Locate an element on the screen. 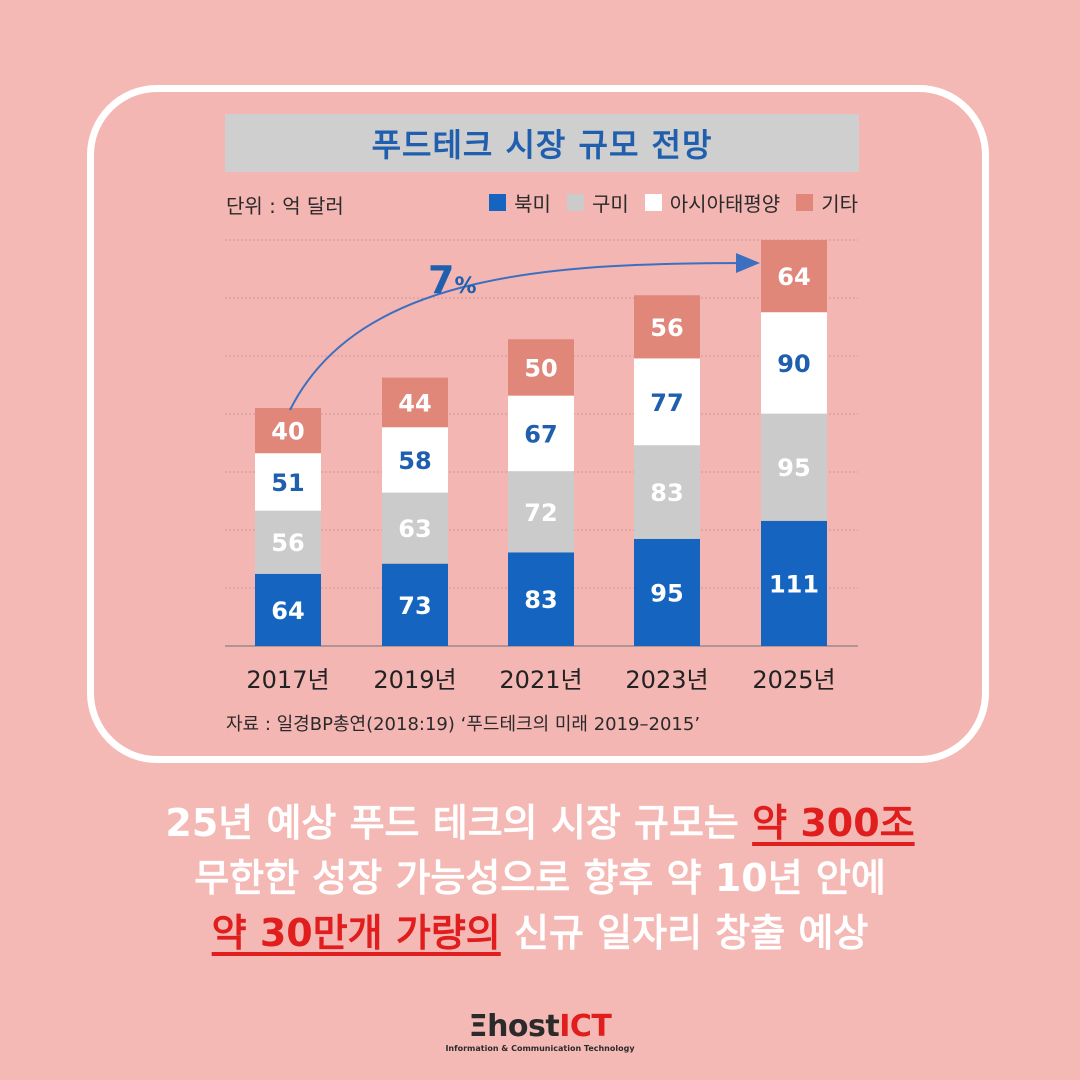  legend-item-europe: 구미 is located at coordinates (597, 202).